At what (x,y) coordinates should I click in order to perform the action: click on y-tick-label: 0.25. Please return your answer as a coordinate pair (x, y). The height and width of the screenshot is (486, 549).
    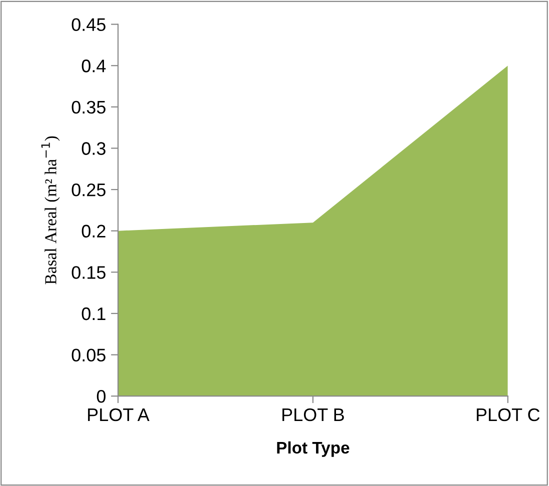
    Looking at the image, I should click on (89, 189).